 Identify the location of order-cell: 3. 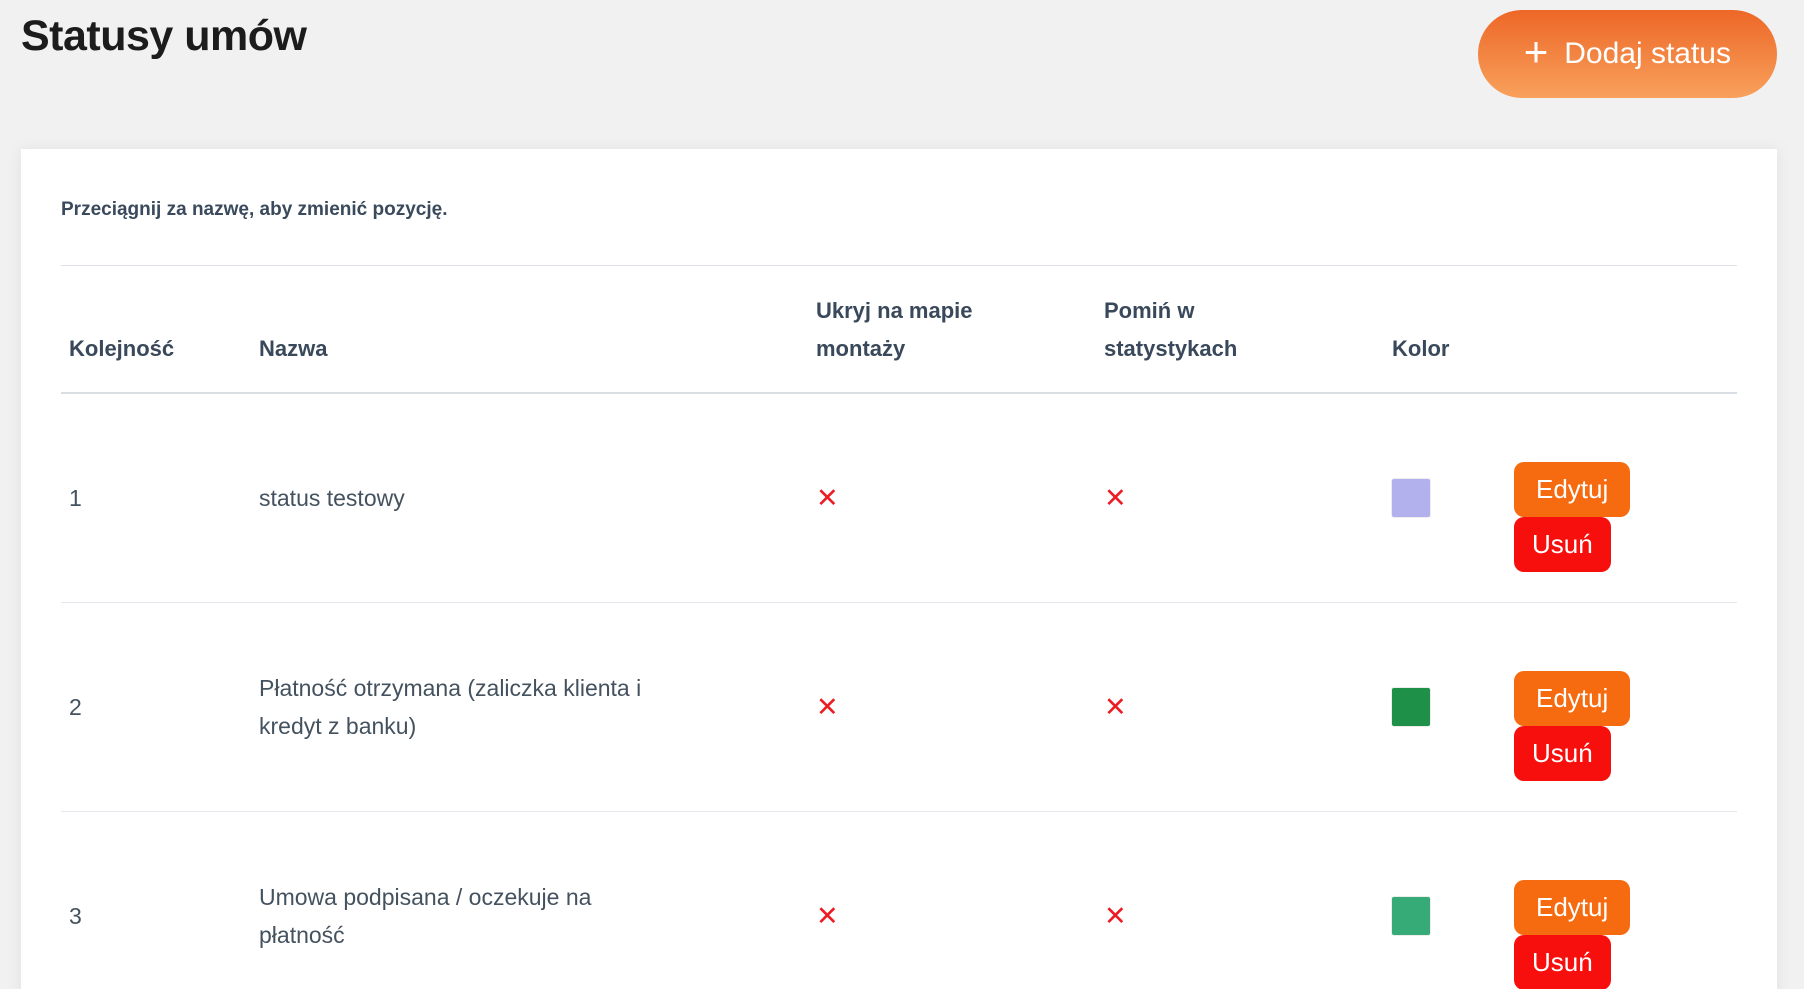
(156, 900).